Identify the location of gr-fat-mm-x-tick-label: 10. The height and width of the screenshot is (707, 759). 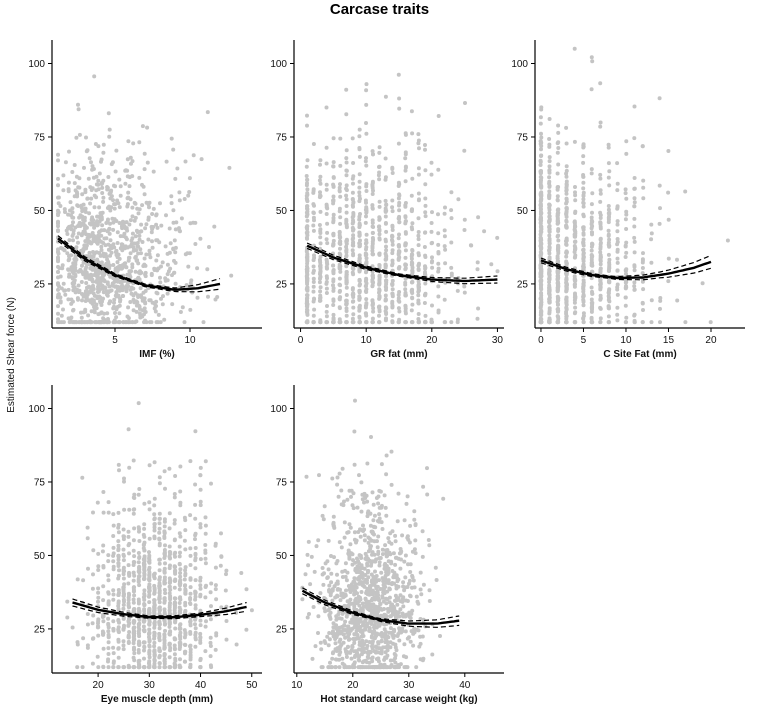
(367, 340).